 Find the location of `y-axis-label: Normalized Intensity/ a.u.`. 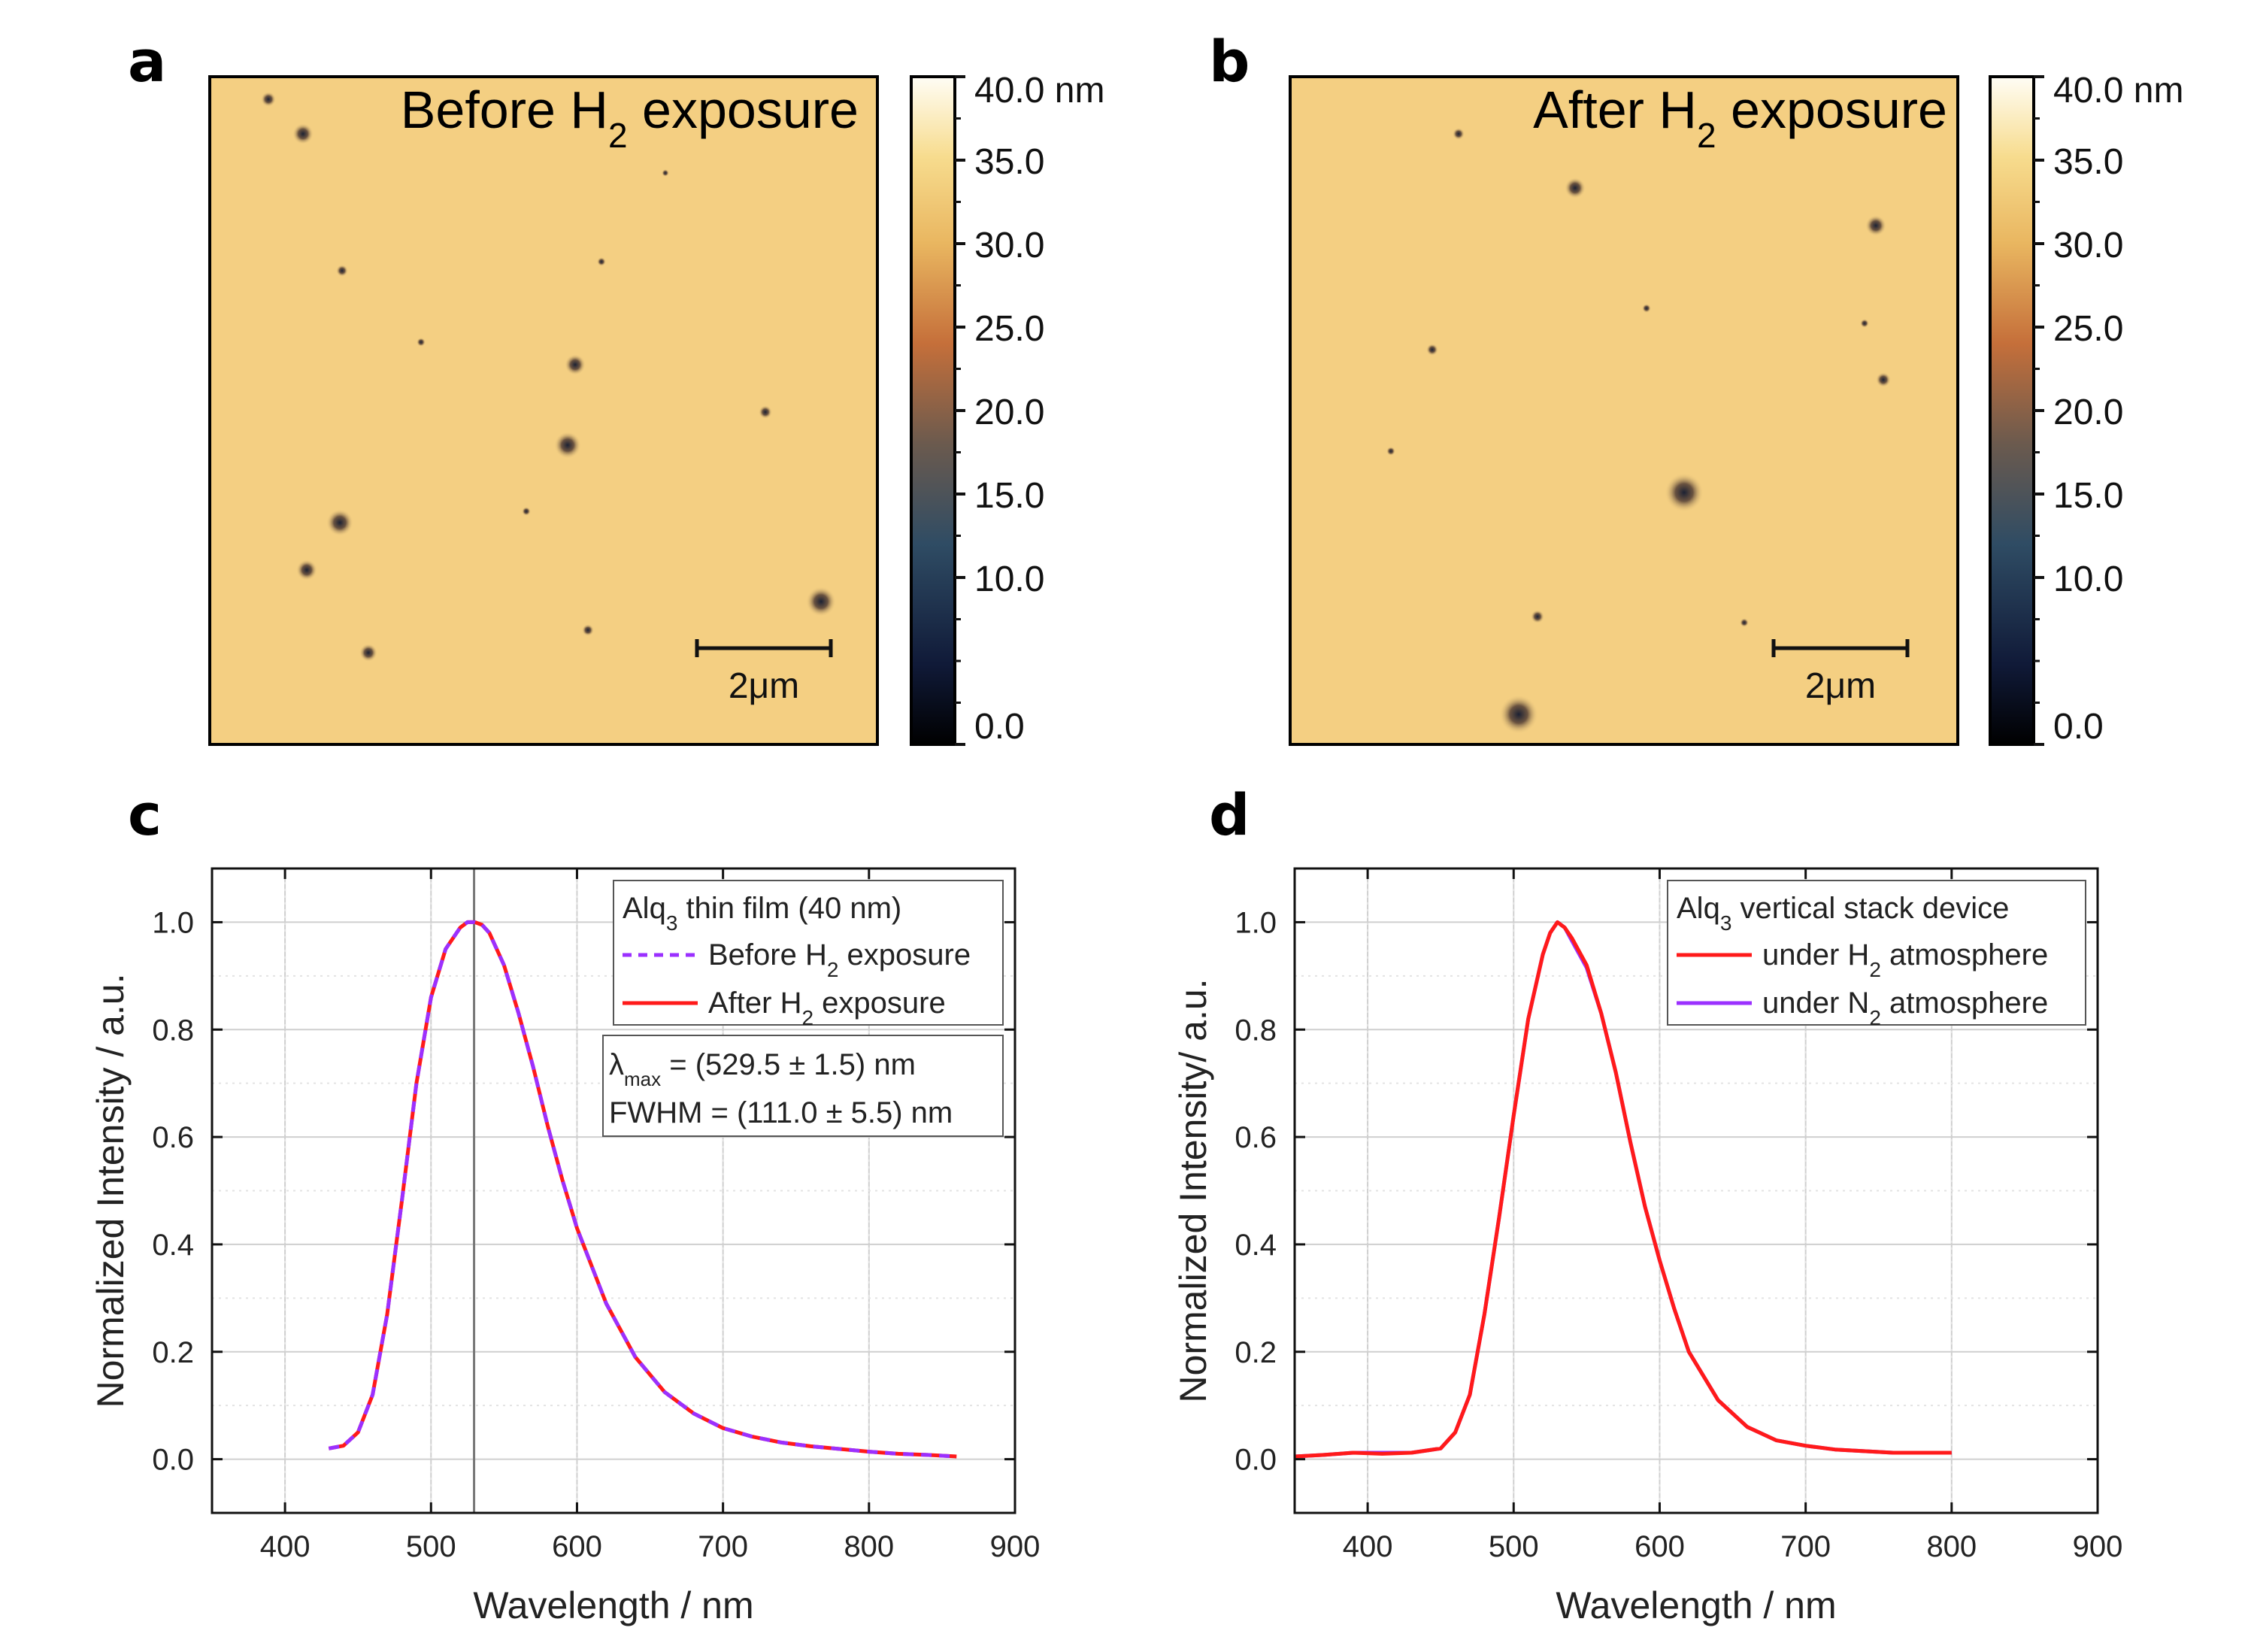

y-axis-label: Normalized Intensity/ a.u. is located at coordinates (1193, 1190).